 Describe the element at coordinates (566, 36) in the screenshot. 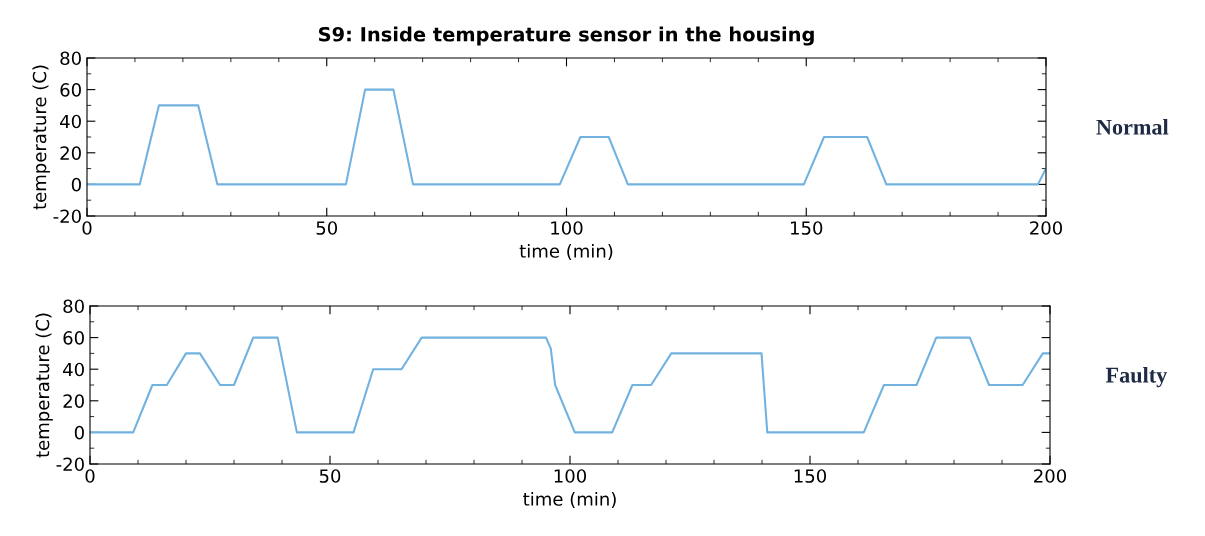

I see `chart-title: S9: Inside temperature sensor in the housing` at that location.